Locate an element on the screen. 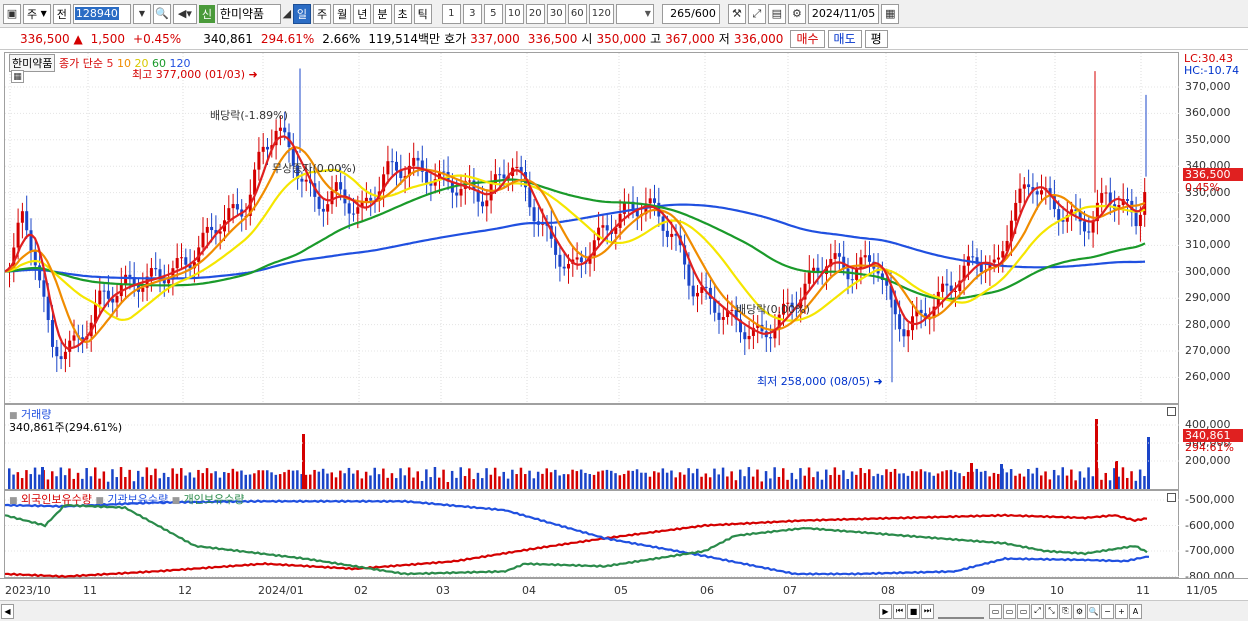  interval-3-button: 3 is located at coordinates (472, 13).